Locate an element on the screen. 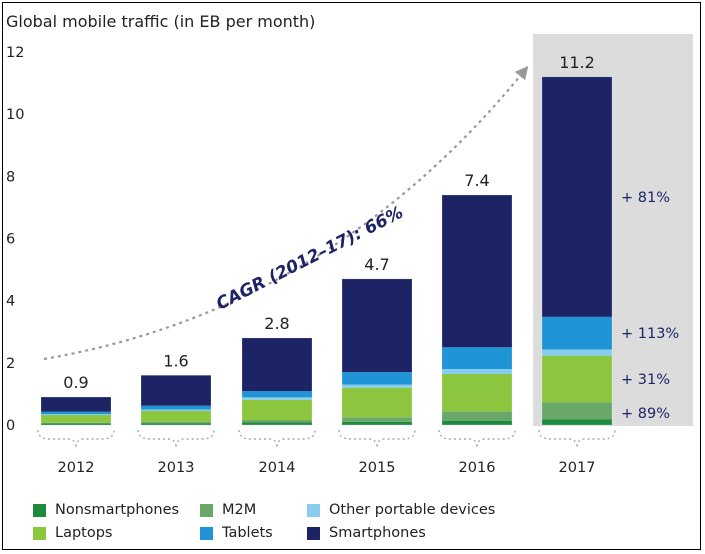 This screenshot has height=554, width=705. bar-2016 is located at coordinates (477, 310).